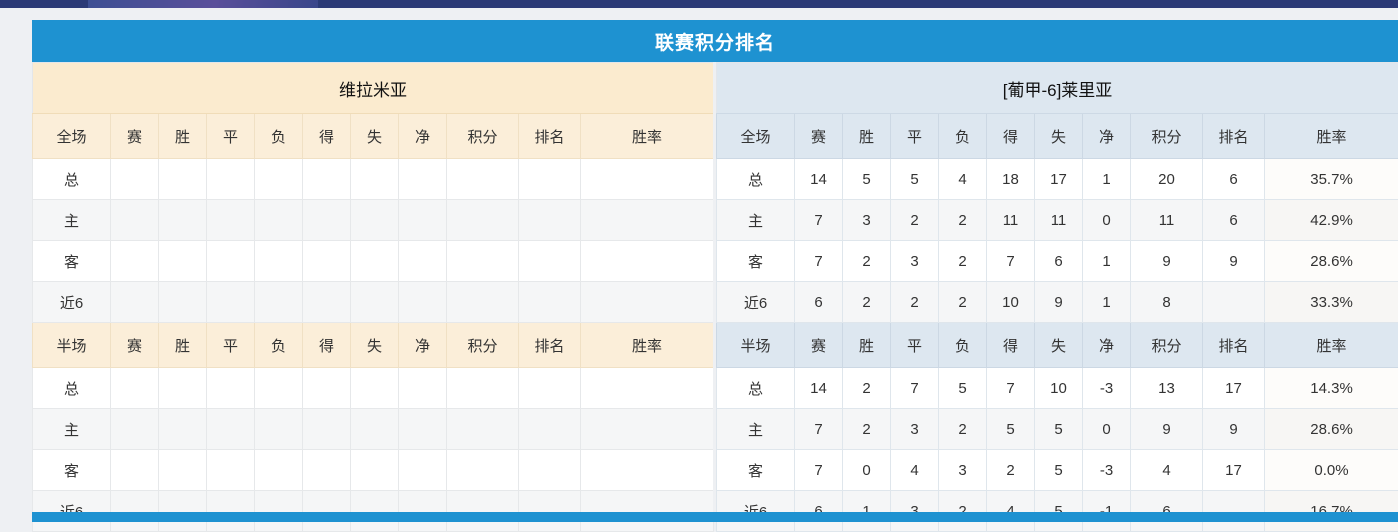 Image resolution: width=1398 pixels, height=532 pixels. I want to click on cell-平: 3, so click(915, 511).